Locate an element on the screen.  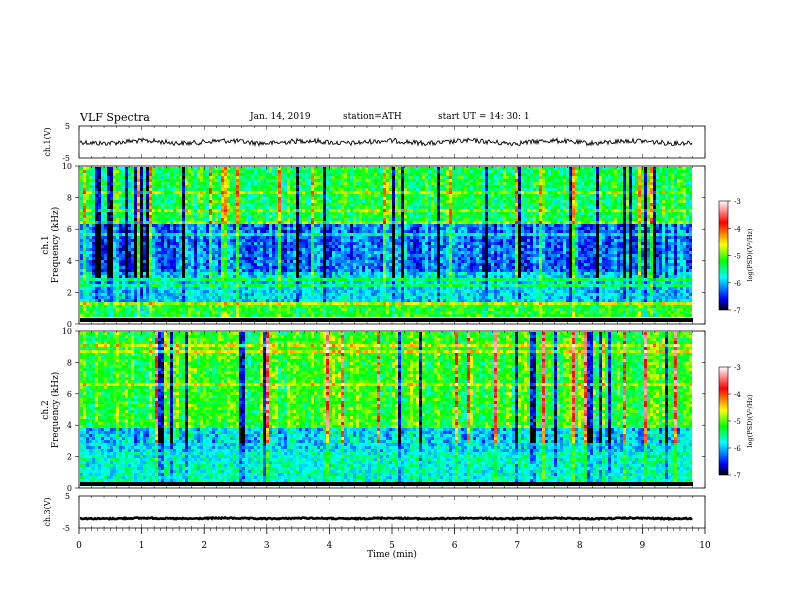
ch1-ylabel-channel: ch.1 is located at coordinates (46, 244).